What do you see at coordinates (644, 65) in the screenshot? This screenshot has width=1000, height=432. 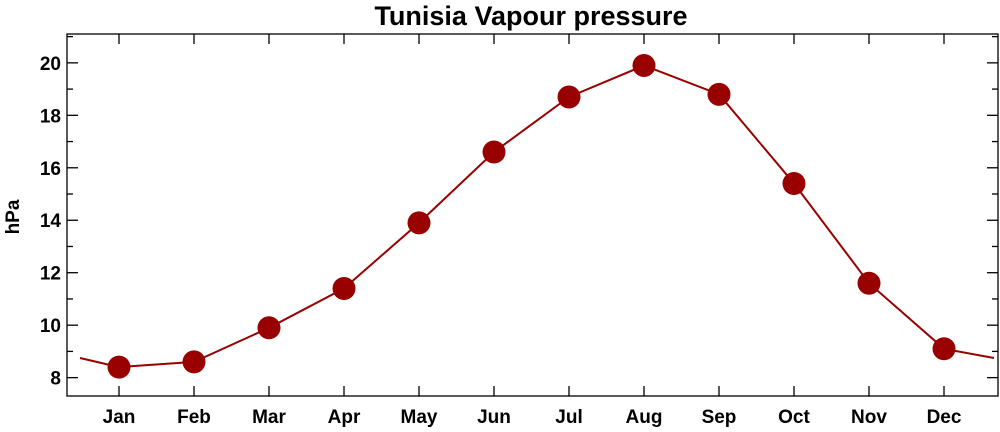 I see `data-point-aug` at bounding box center [644, 65].